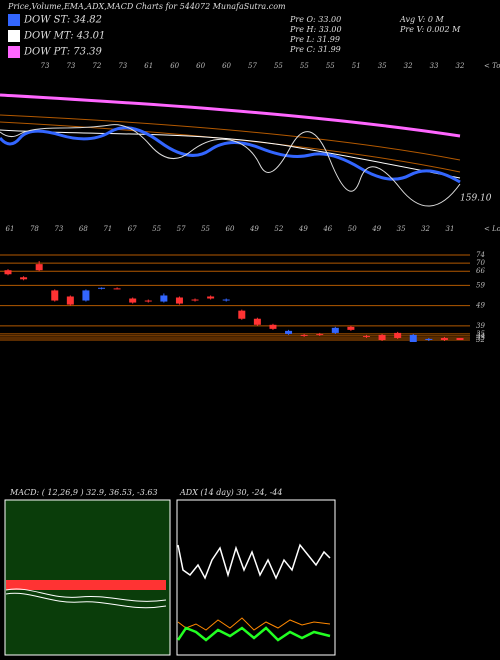 The height and width of the screenshot is (660, 500). I want to click on level-label: 70, so click(480, 263).